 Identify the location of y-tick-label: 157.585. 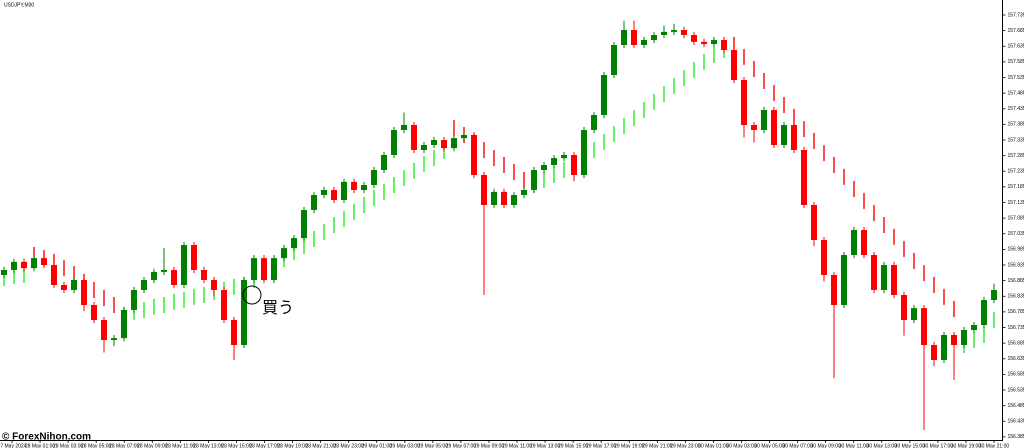
(1016, 62).